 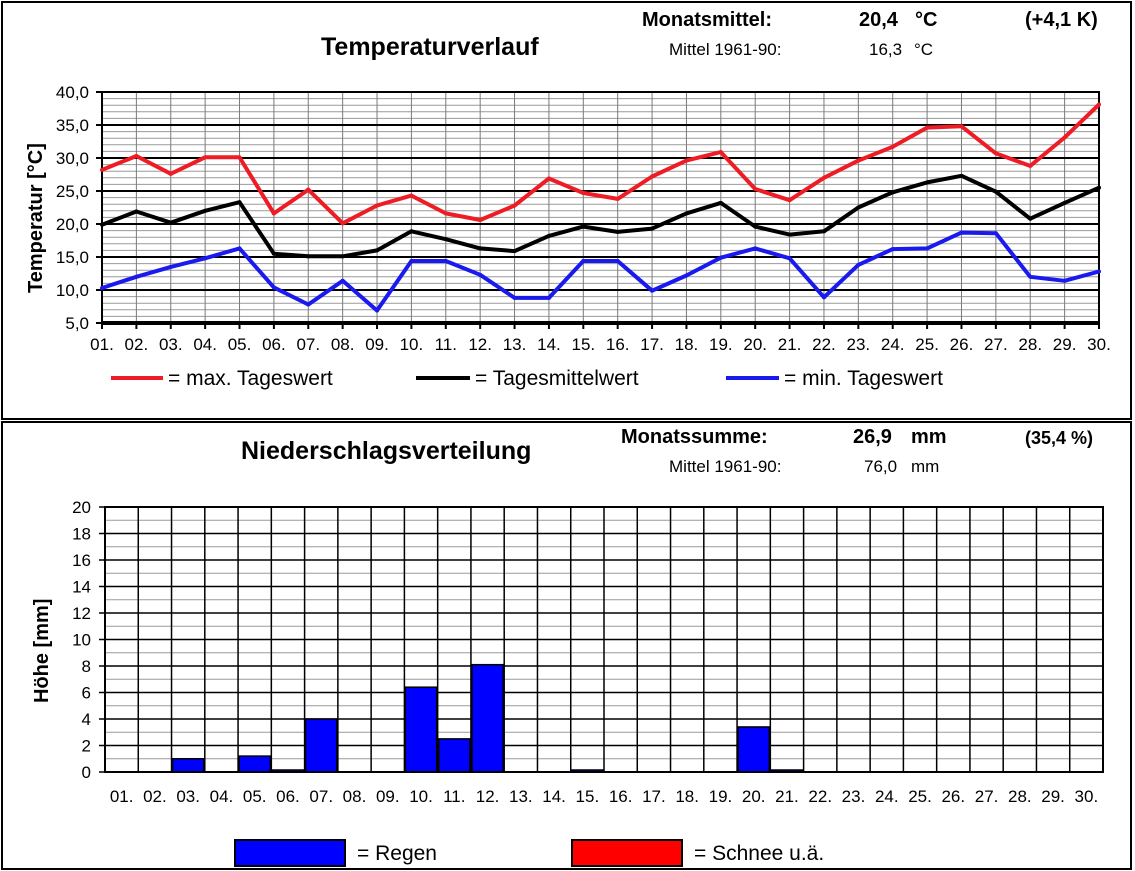 I want to click on temperature-title: Temperaturverlauf, so click(x=430, y=47).